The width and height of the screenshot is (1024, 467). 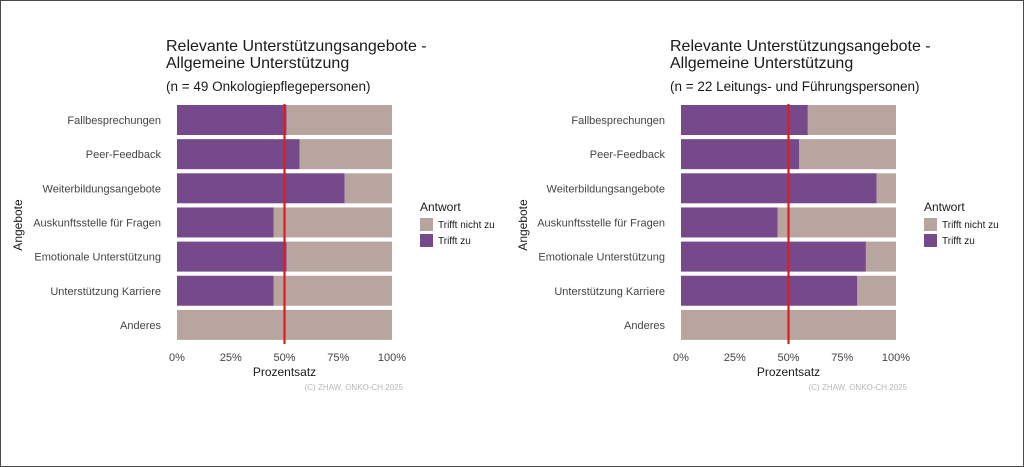 What do you see at coordinates (268, 86) in the screenshot?
I see `chart-subtitle: (n = 49 Onkologiepflegepersonen)` at bounding box center [268, 86].